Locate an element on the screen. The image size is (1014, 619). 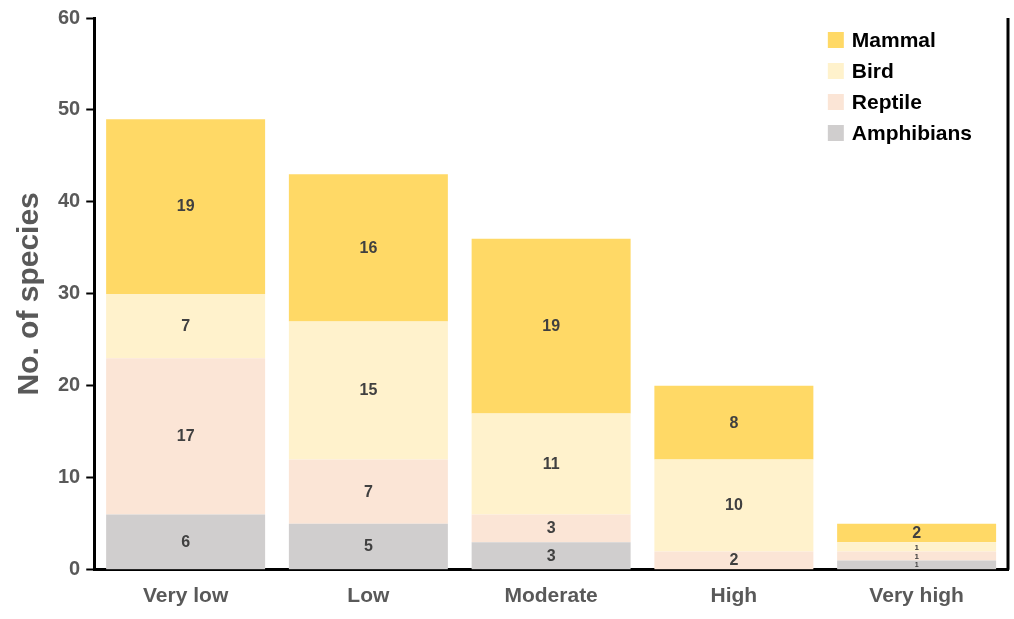
data-label: 16 is located at coordinates (368, 247).